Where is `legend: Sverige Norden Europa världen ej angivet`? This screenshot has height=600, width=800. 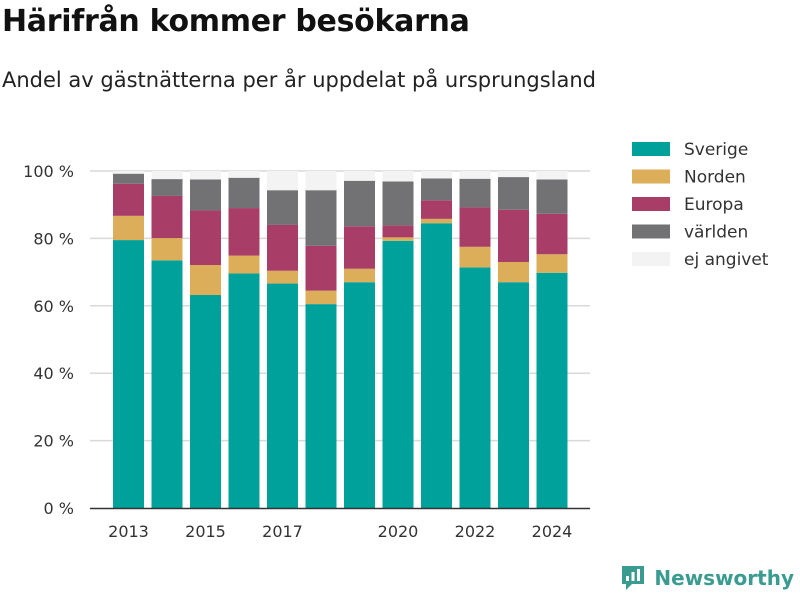
legend: Sverige Norden Europa världen ej angivet is located at coordinates (700, 205).